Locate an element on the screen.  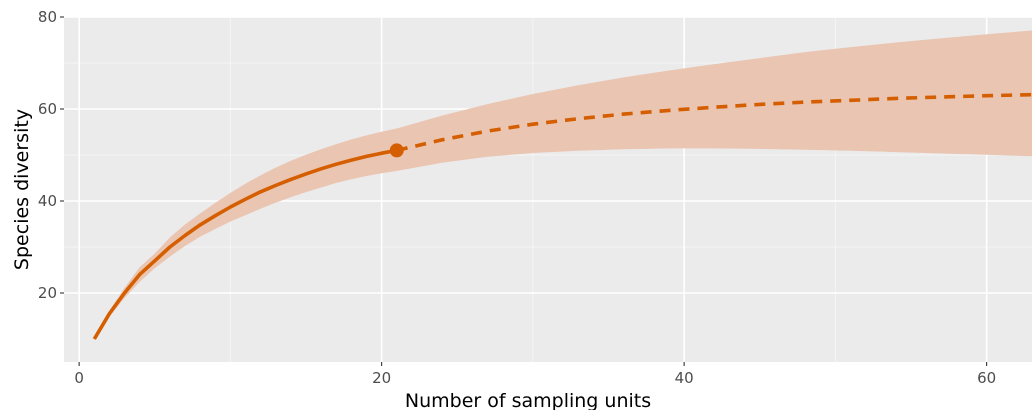
x-tick-label: 40 is located at coordinates (684, 378).